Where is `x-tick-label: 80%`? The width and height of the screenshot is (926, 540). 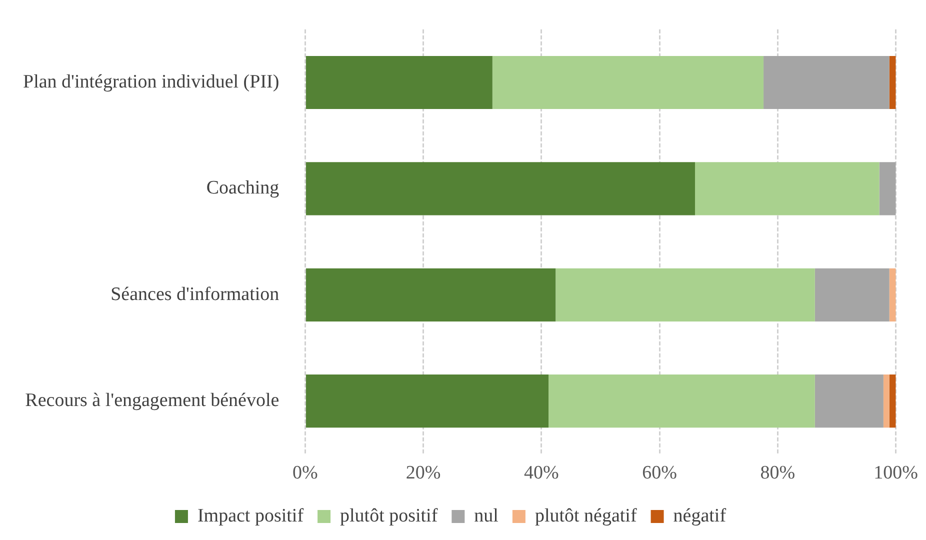
x-tick-label: 80% is located at coordinates (778, 473).